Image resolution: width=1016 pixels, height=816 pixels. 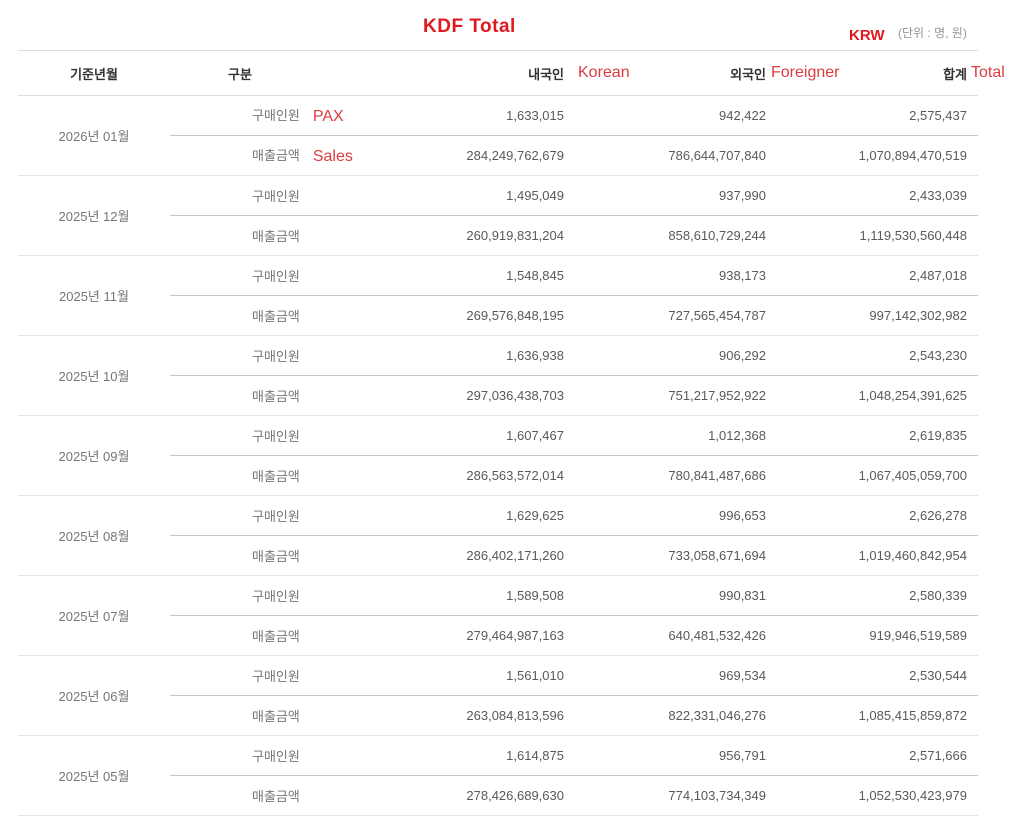 What do you see at coordinates (94, 456) in the screenshot?
I see `month-cell: 2025년 09월` at bounding box center [94, 456].